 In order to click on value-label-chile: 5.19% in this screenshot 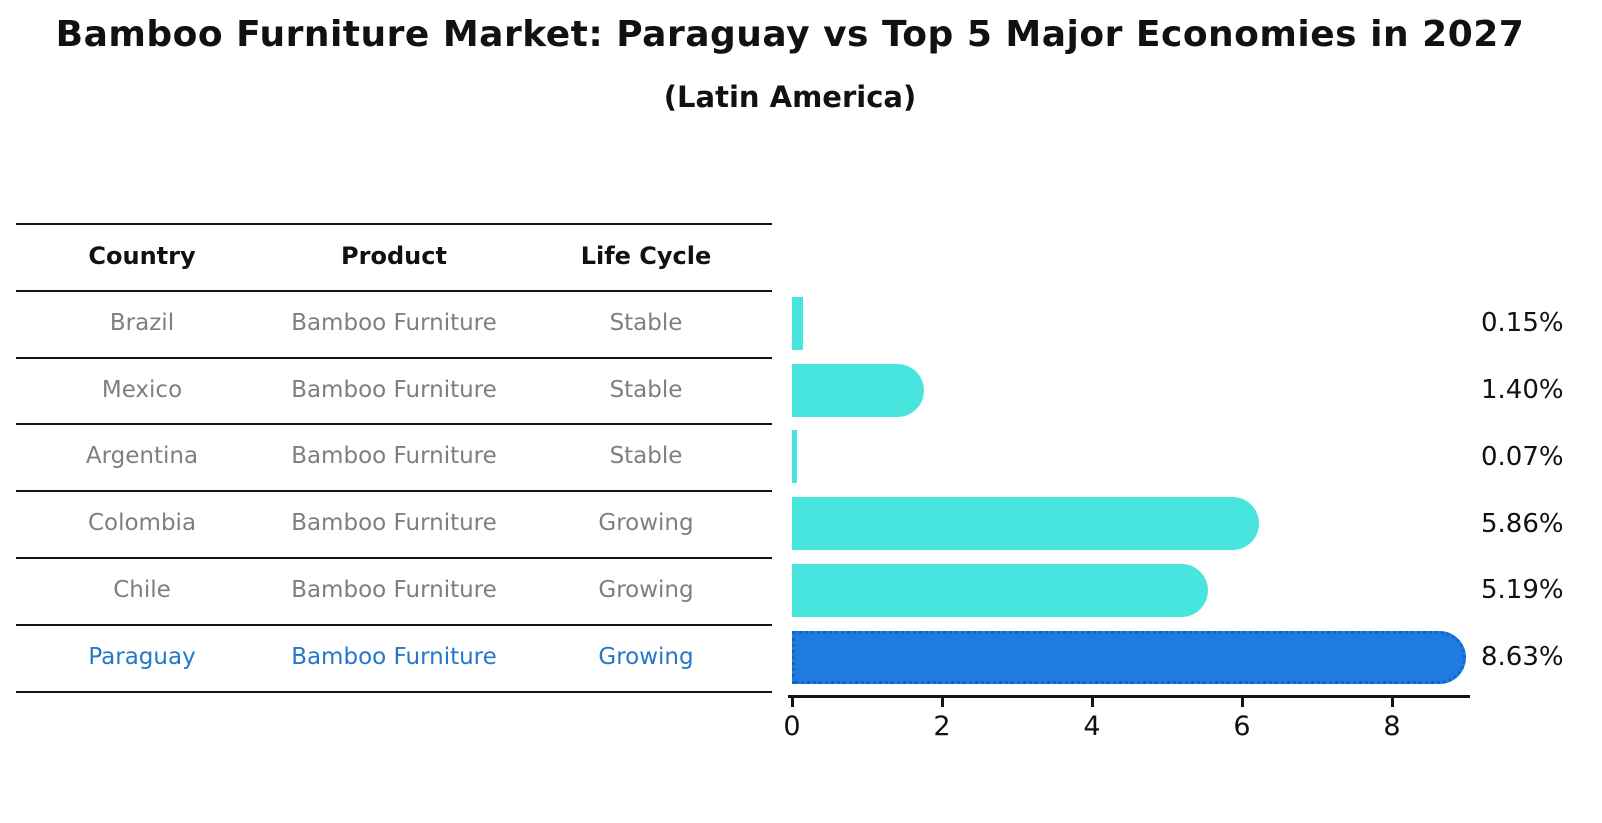, I will do `click(1522, 590)`.